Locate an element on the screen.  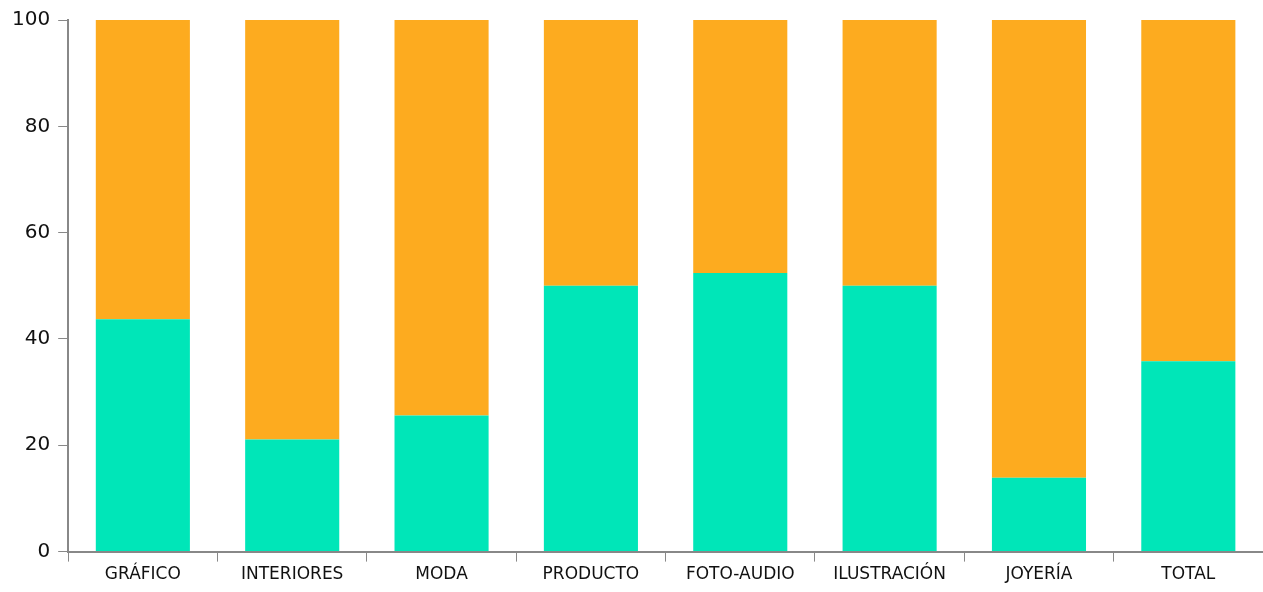
x-tick-label: JOYERÍA is located at coordinates (1038, 573).